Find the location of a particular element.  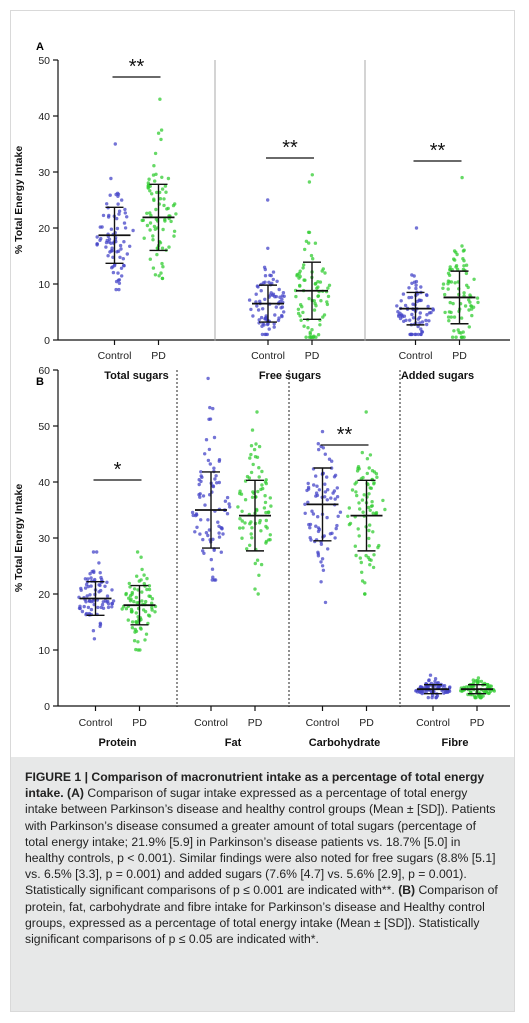

x-tick-label: Control is located at coordinates (268, 356).